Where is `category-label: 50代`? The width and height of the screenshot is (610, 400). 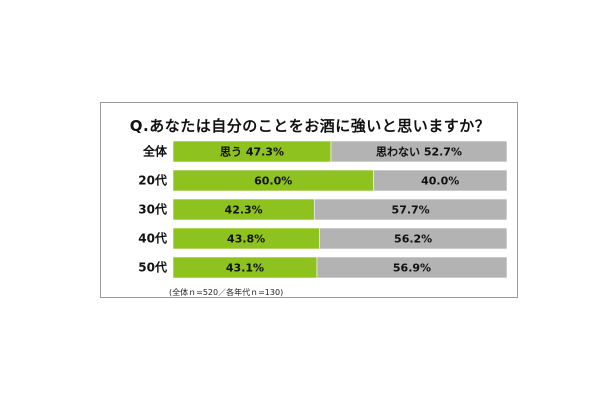
category-label: 50代 is located at coordinates (152, 267).